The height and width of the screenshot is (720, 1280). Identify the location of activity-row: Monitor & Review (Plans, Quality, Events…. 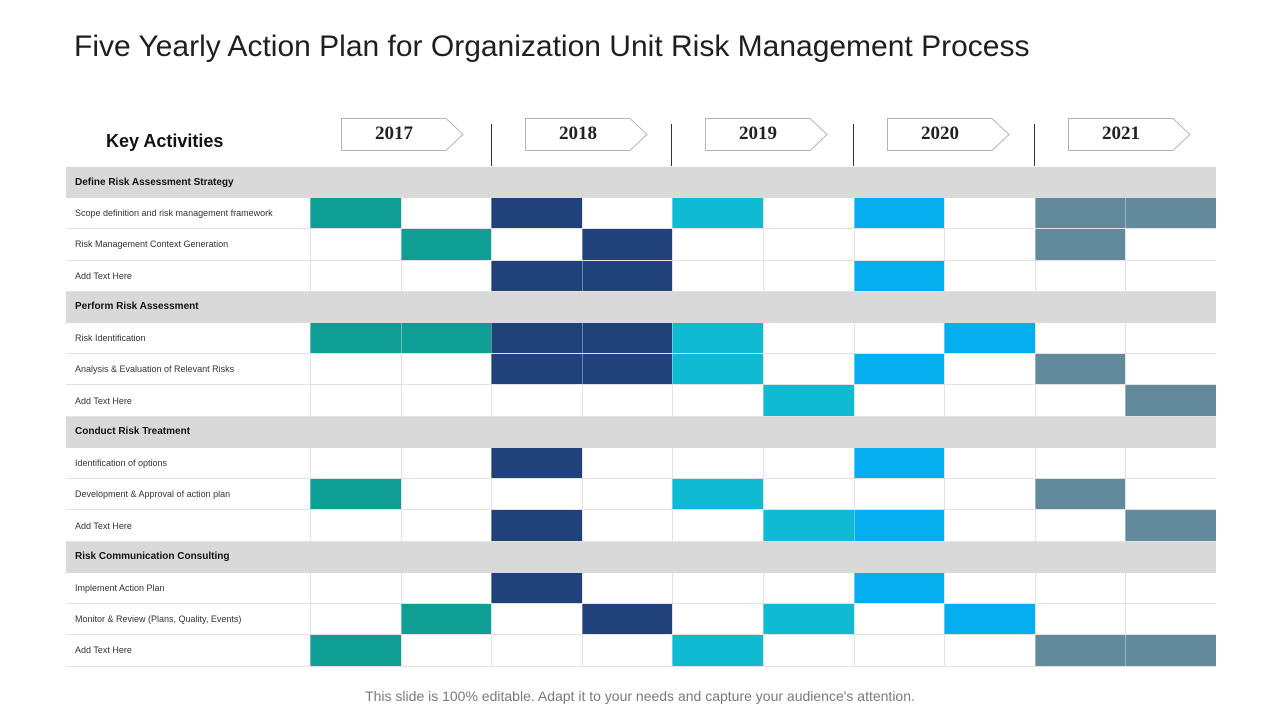
(641, 619).